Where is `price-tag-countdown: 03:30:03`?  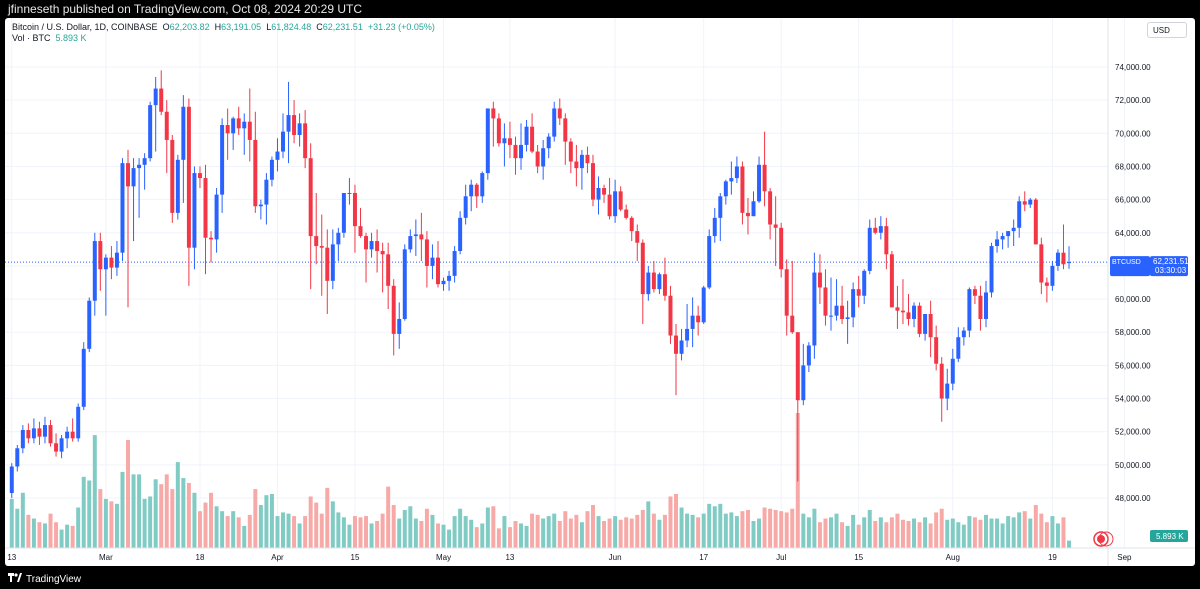 price-tag-countdown: 03:30:03 is located at coordinates (1171, 270).